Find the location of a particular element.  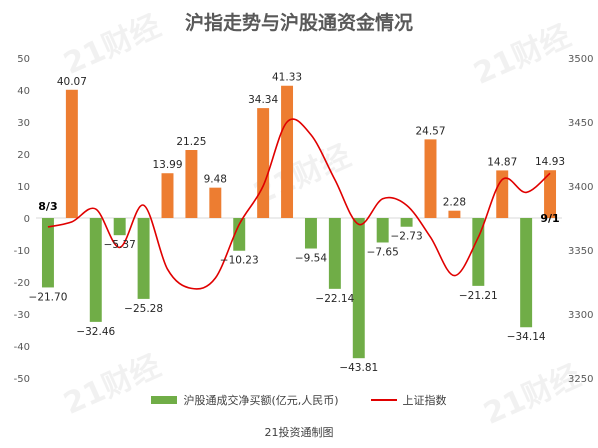

first-date-label: 8/3 is located at coordinates (47, 206).